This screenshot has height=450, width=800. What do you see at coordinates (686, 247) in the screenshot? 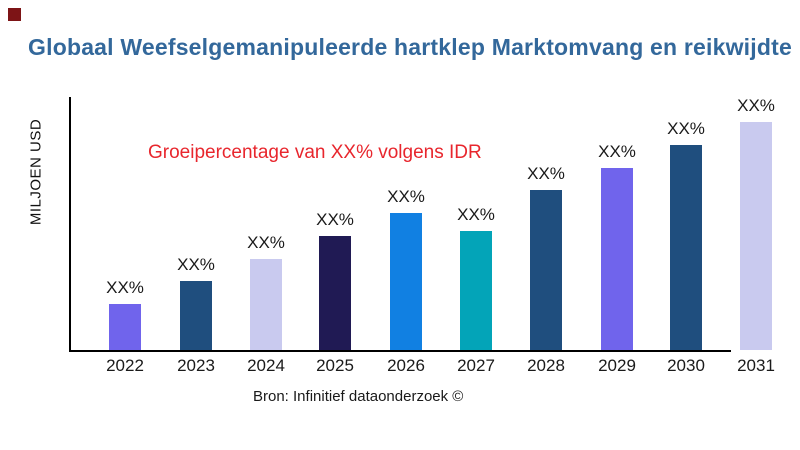
I see `bar-2030` at bounding box center [686, 247].